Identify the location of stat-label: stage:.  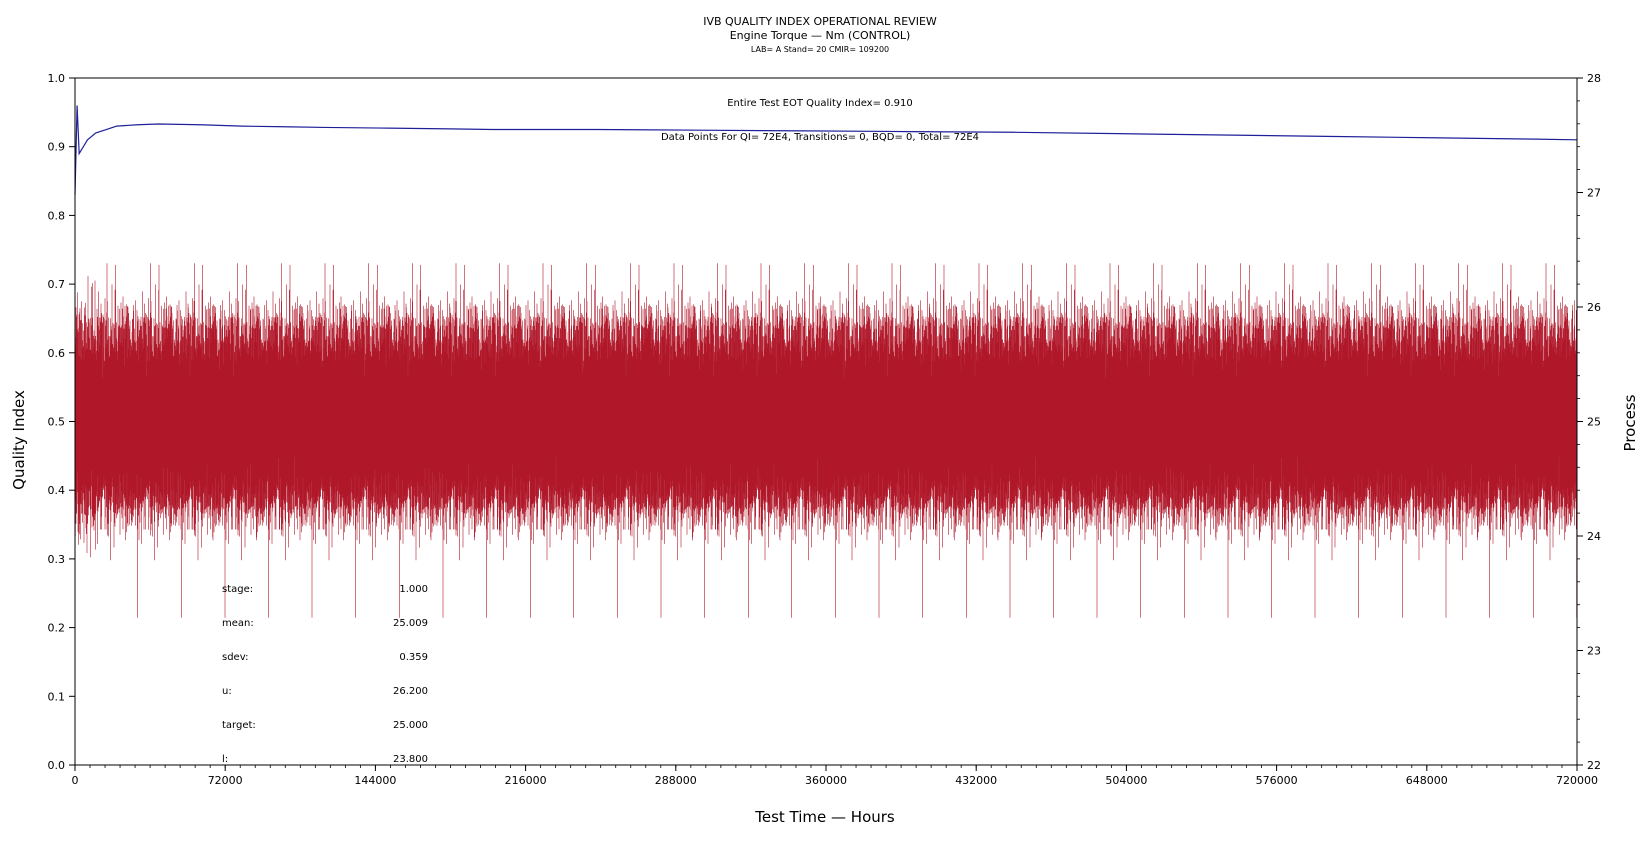
(237, 589).